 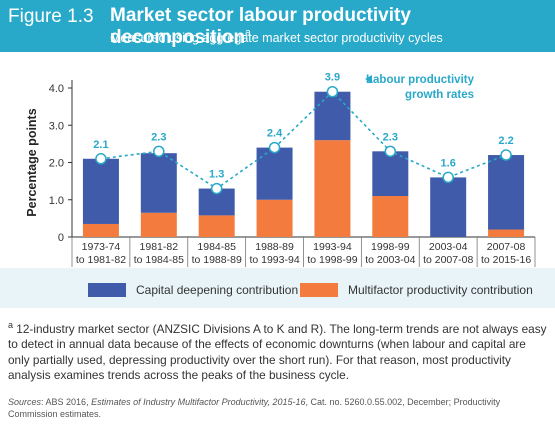 I want to click on legend-swatch-capital, so click(x=107, y=290).